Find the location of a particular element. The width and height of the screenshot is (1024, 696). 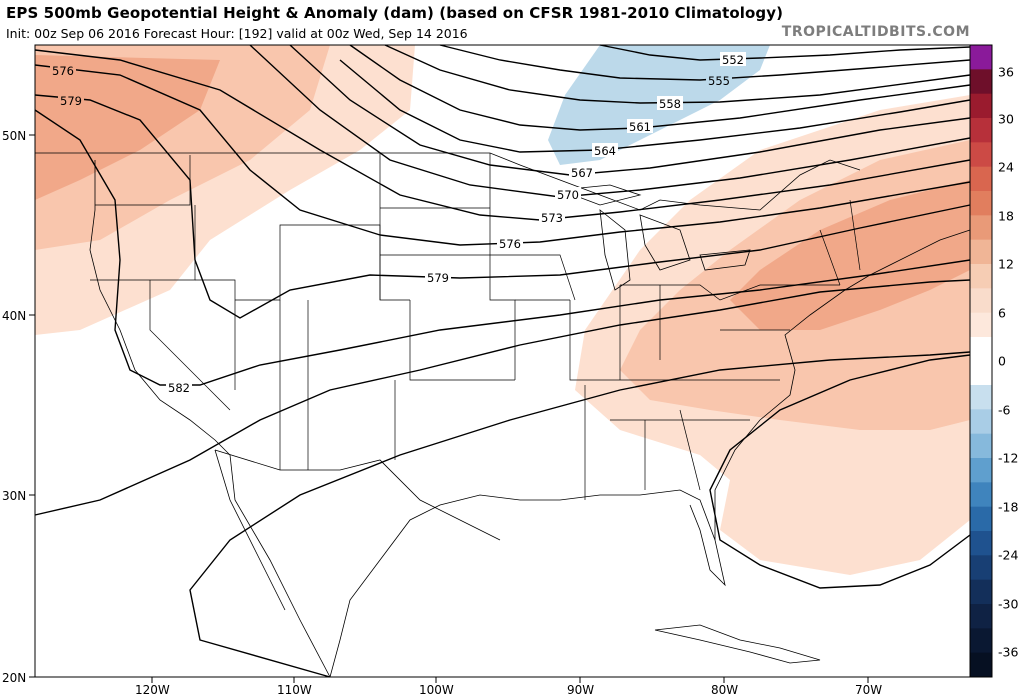

colorbar-label: 36 is located at coordinates (1006, 72).